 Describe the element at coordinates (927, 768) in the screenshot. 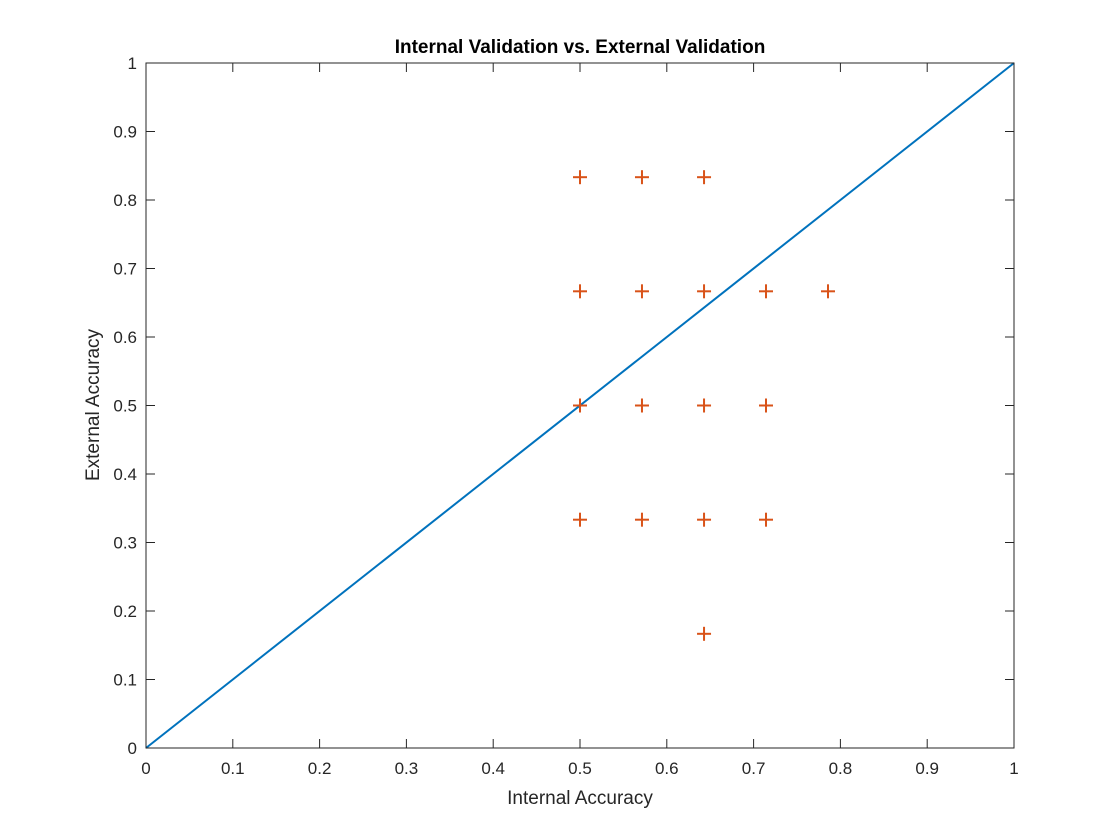

I see `x-tick-label: 0.9` at that location.